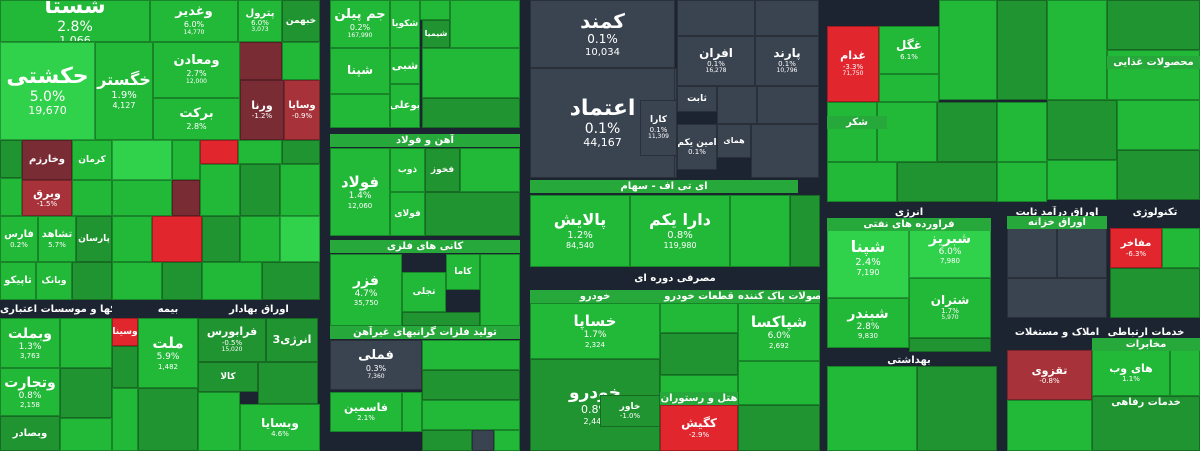 This screenshot has width=1200, height=451. I want to click on stock-tile: فخوز, so click(442, 170).